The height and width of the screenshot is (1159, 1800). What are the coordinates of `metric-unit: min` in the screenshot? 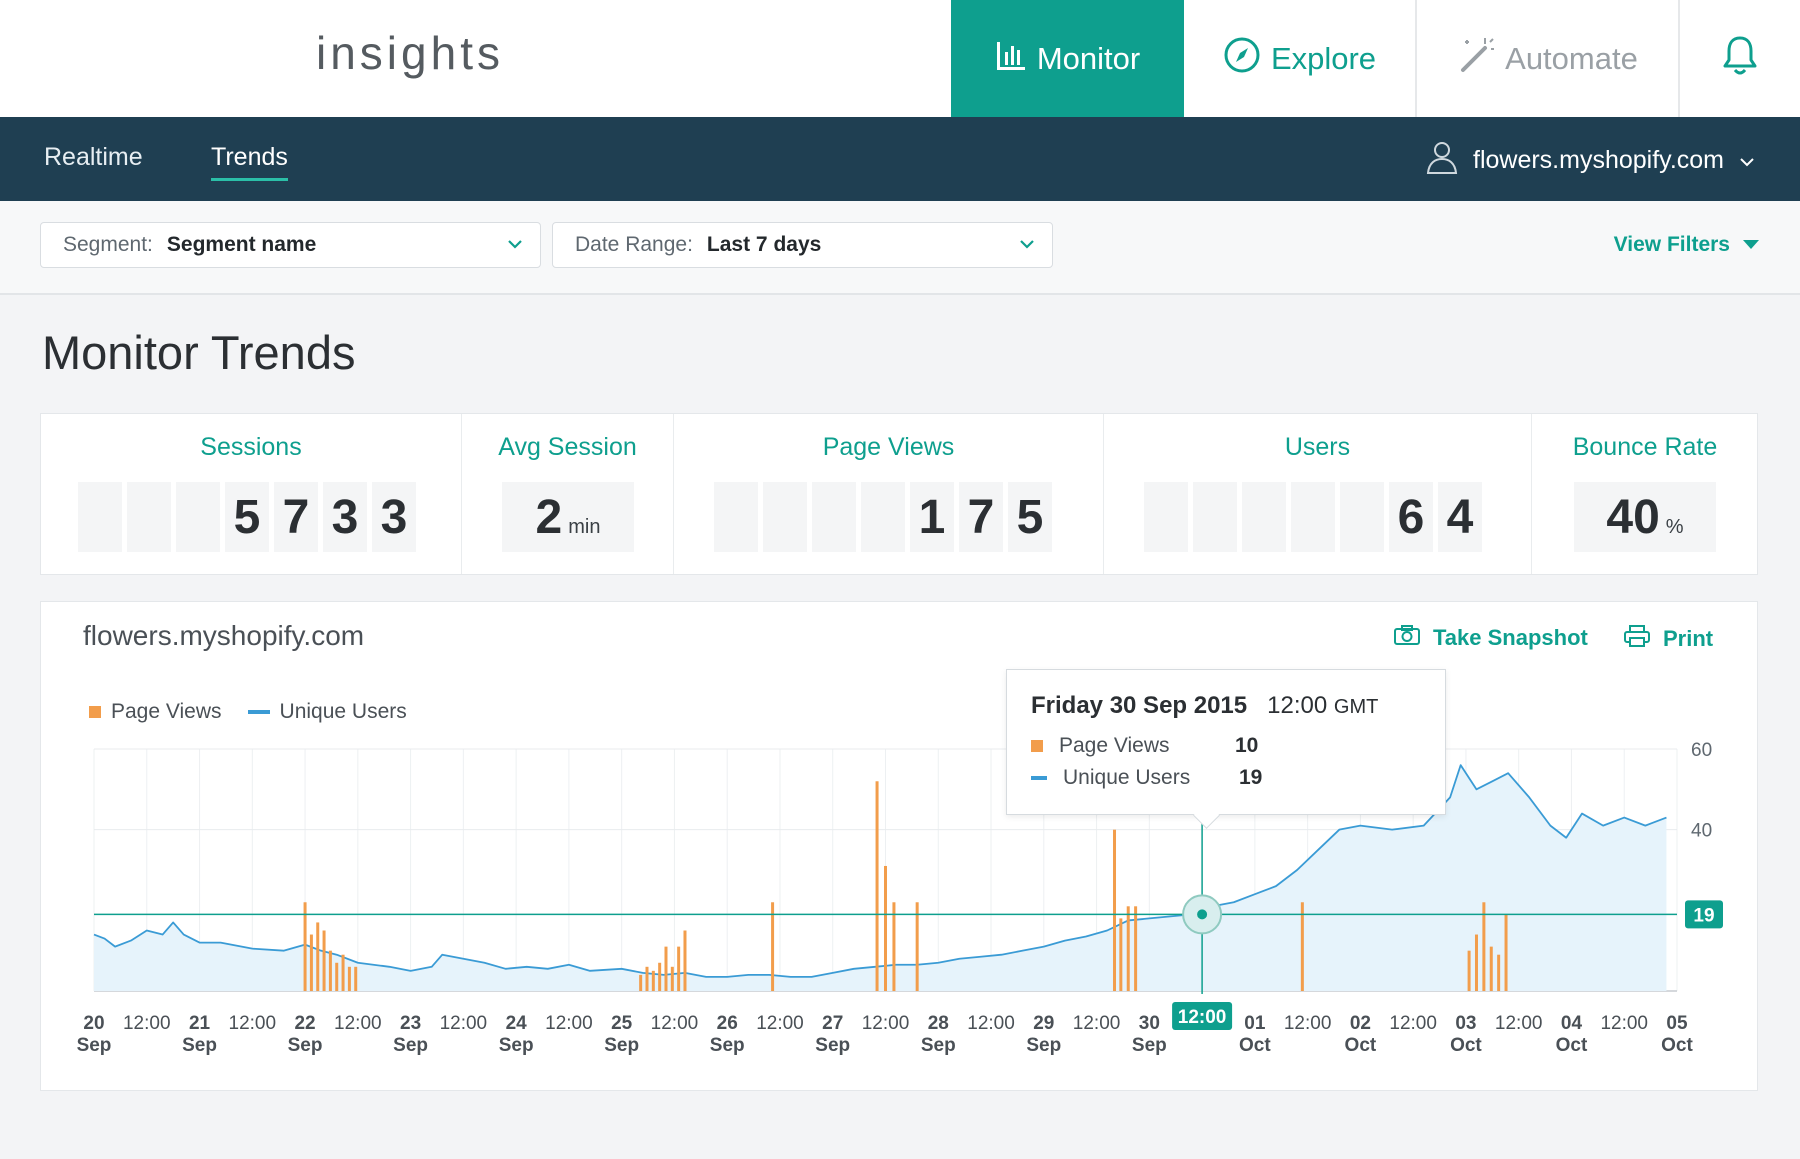 It's located at (584, 527).